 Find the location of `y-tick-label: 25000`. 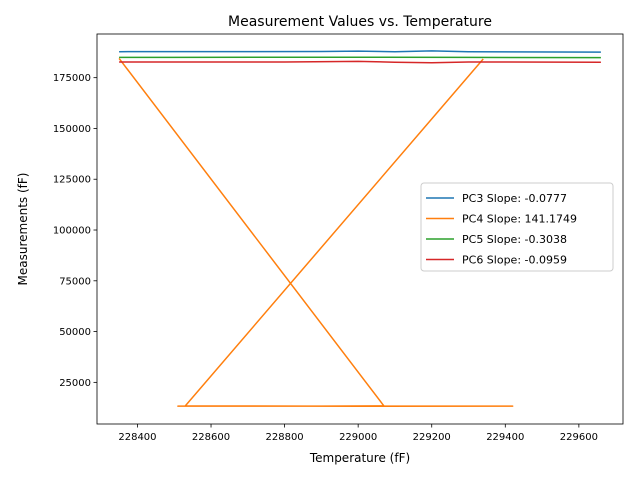

y-tick-label: 25000 is located at coordinates (75, 383).